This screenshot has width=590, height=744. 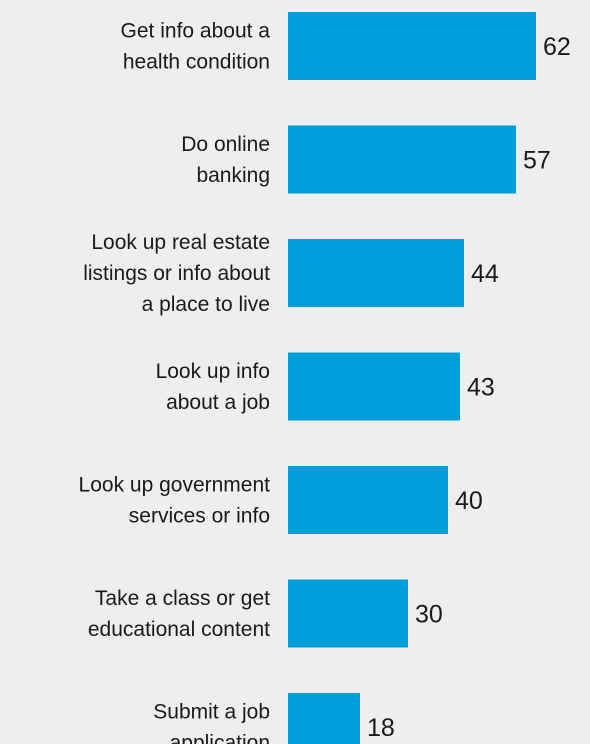 What do you see at coordinates (213, 387) in the screenshot?
I see `category-label-4: Look up info about a job` at bounding box center [213, 387].